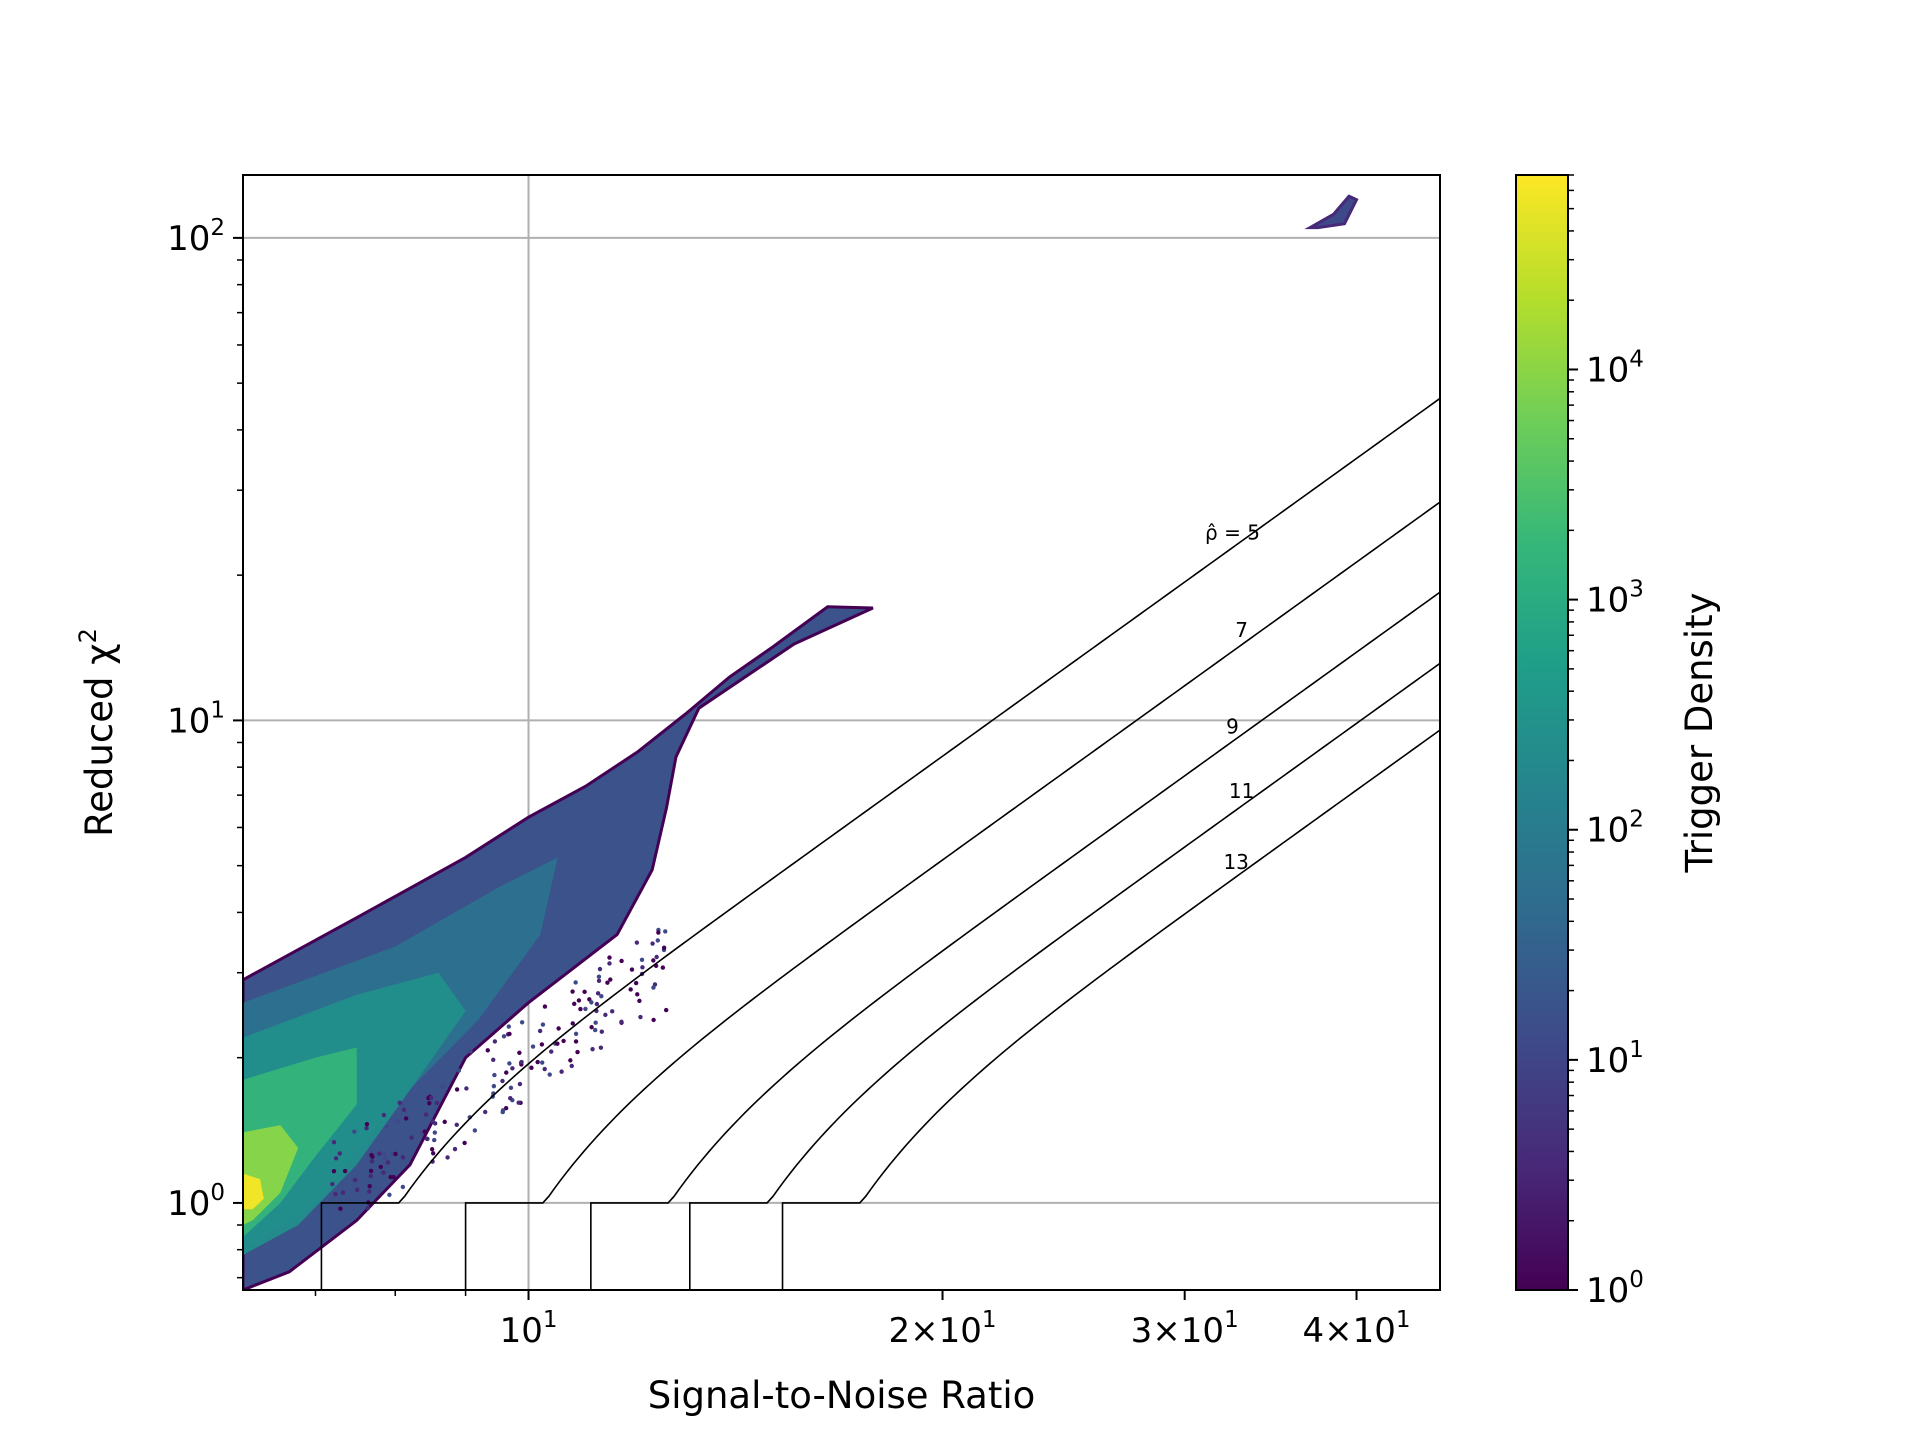 The height and width of the screenshot is (1440, 1920). I want to click on colorbar, so click(1542, 732).